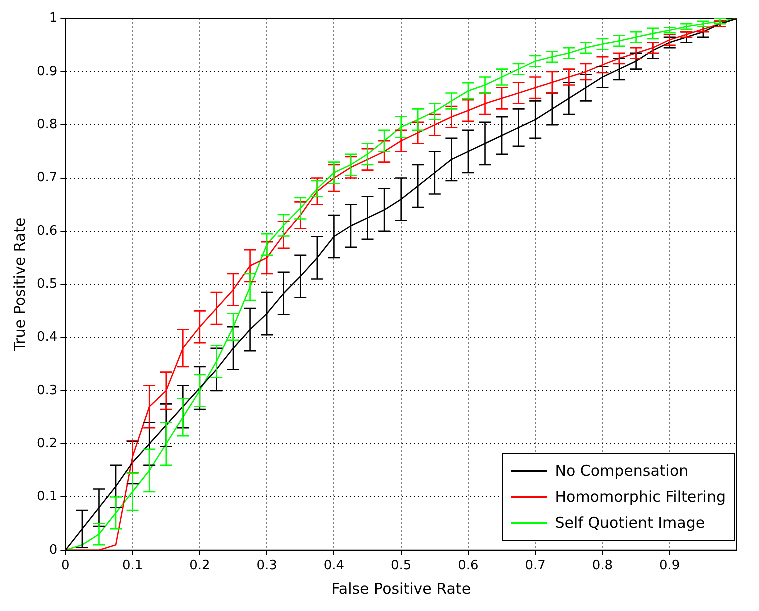 The width and height of the screenshot is (759, 611). What do you see at coordinates (47, 124) in the screenshot?
I see `y-tick-label: 0.8` at bounding box center [47, 124].